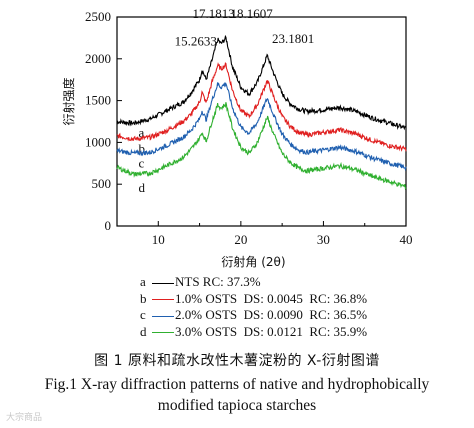  What do you see at coordinates (240, 239) in the screenshot?
I see `x-tick-label: 20` at bounding box center [240, 239].